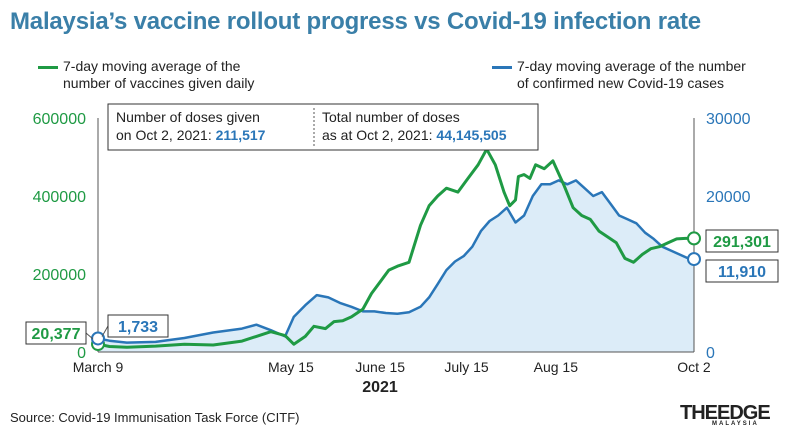 The width and height of the screenshot is (790, 440). I want to click on x-tick-label: June 15, so click(380, 367).